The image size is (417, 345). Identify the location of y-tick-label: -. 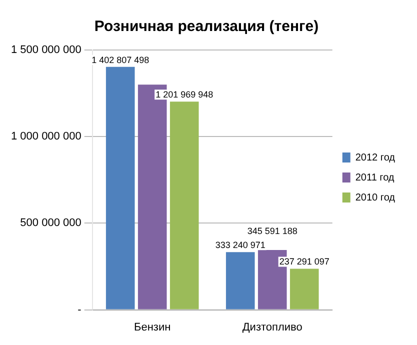
(80, 310).